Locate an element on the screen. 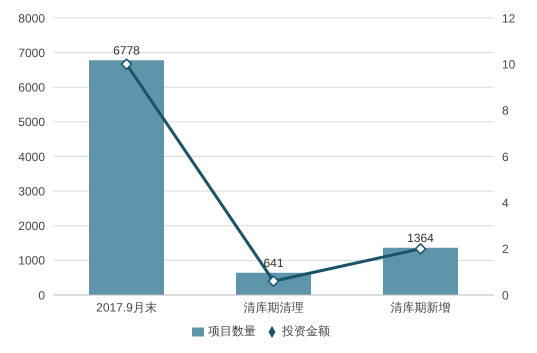  legend-label: 项目数量 is located at coordinates (232, 331).